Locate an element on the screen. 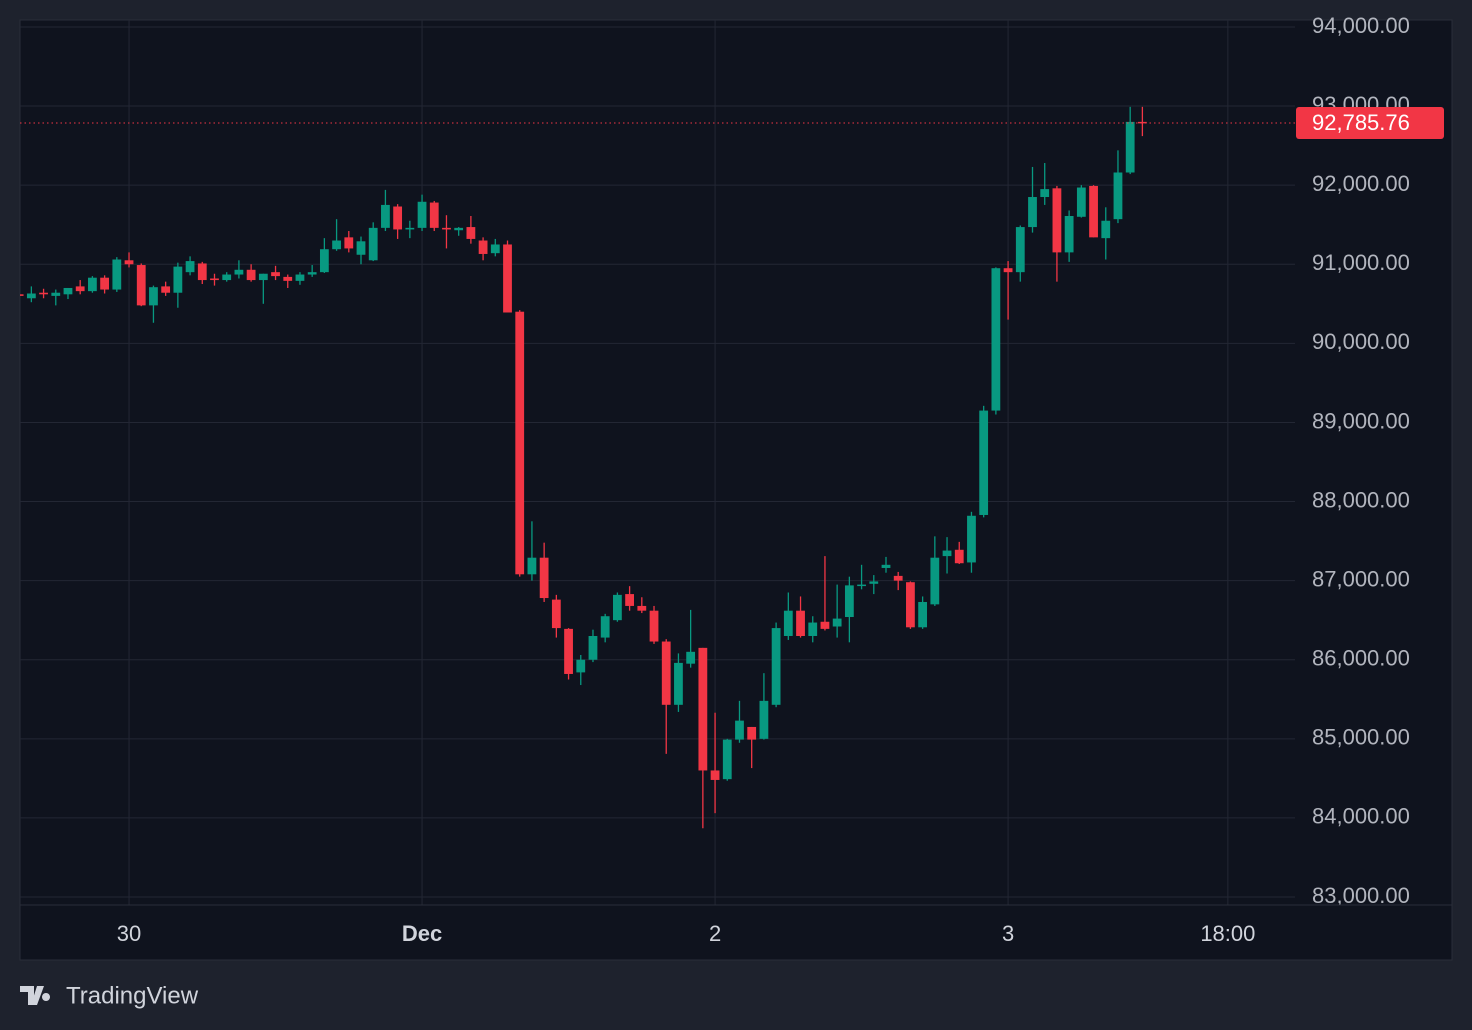 This screenshot has width=1472, height=1030. y-tick-label: 94,000.00 is located at coordinates (1361, 25).